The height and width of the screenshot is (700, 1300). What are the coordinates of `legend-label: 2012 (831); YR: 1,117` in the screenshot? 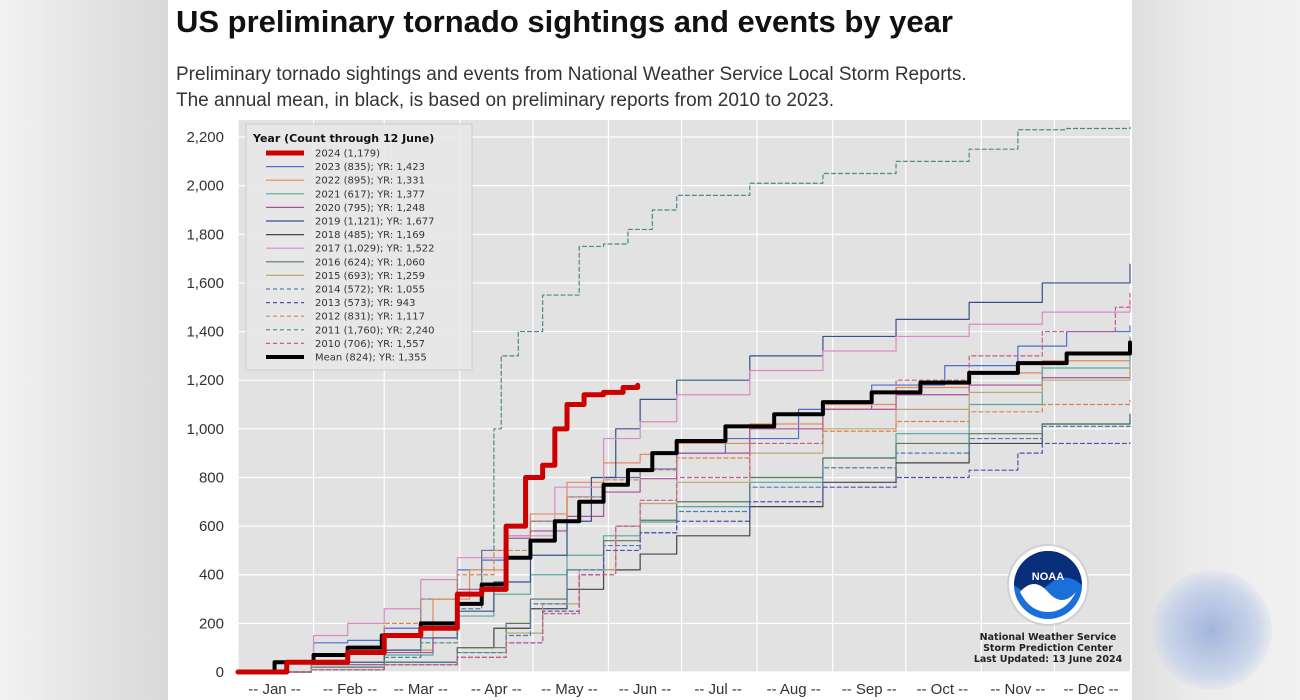 It's located at (370, 317).